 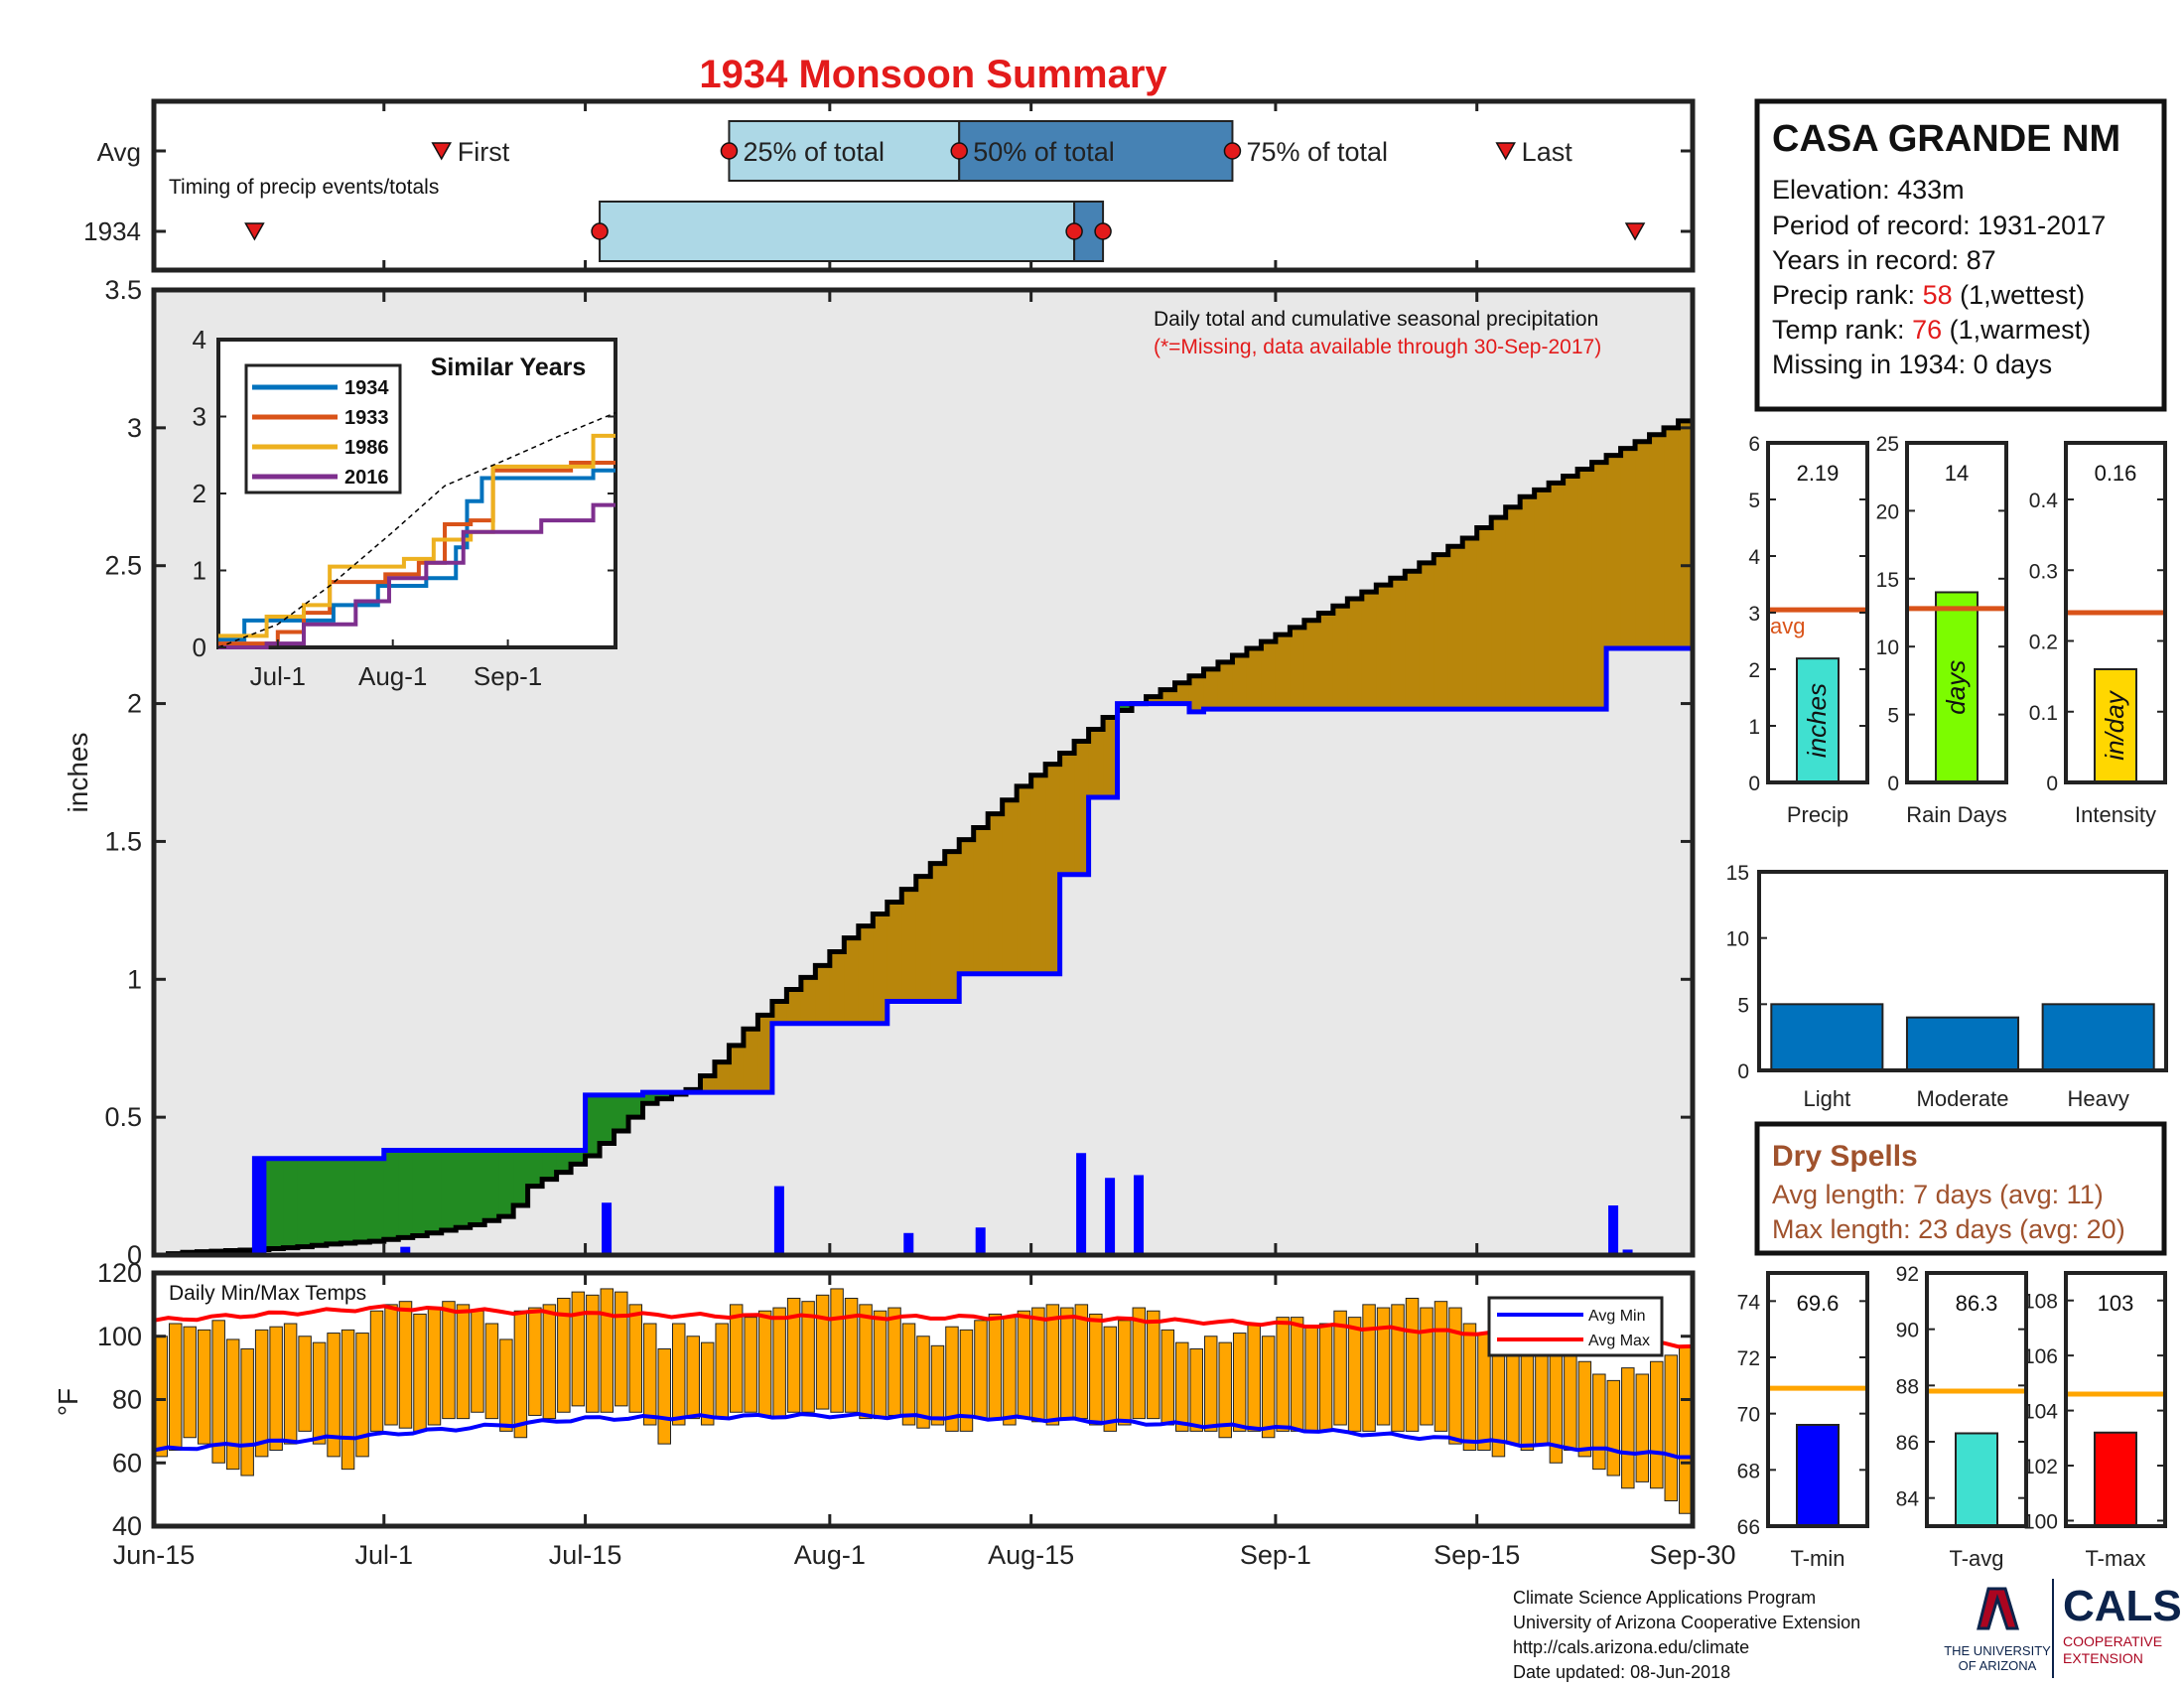 I want to click on precip-total-value: 2.19, so click(x=1818, y=473).